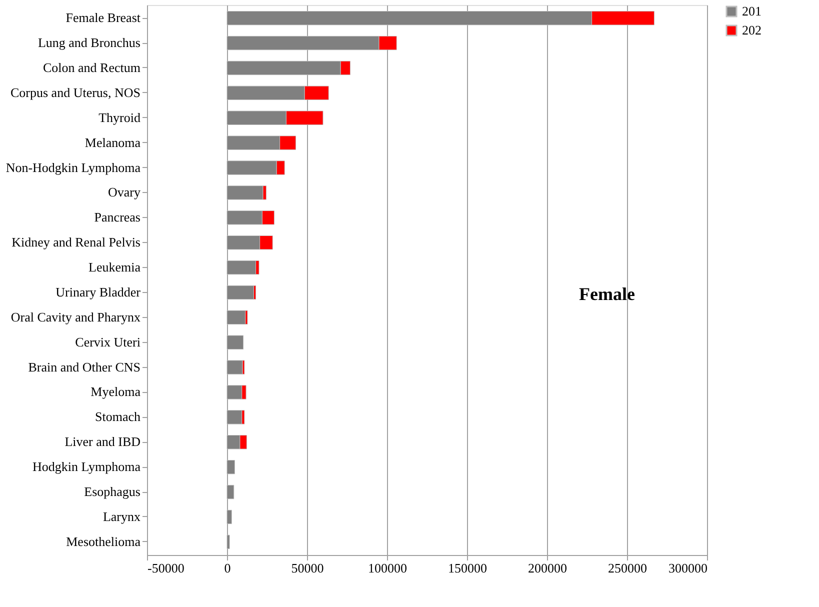 The height and width of the screenshot is (607, 819). Describe the element at coordinates (752, 11) in the screenshot. I see `legend-label: 201` at that location.